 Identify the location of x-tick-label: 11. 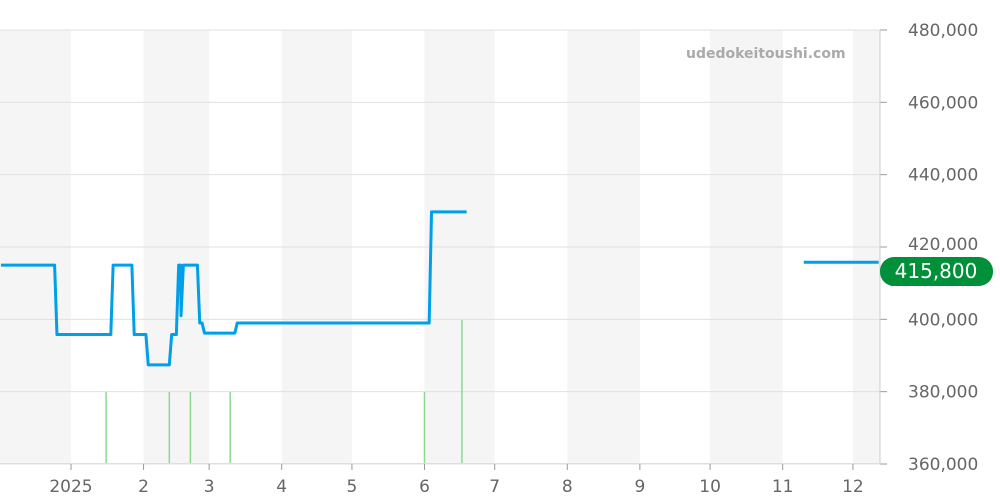
(783, 487).